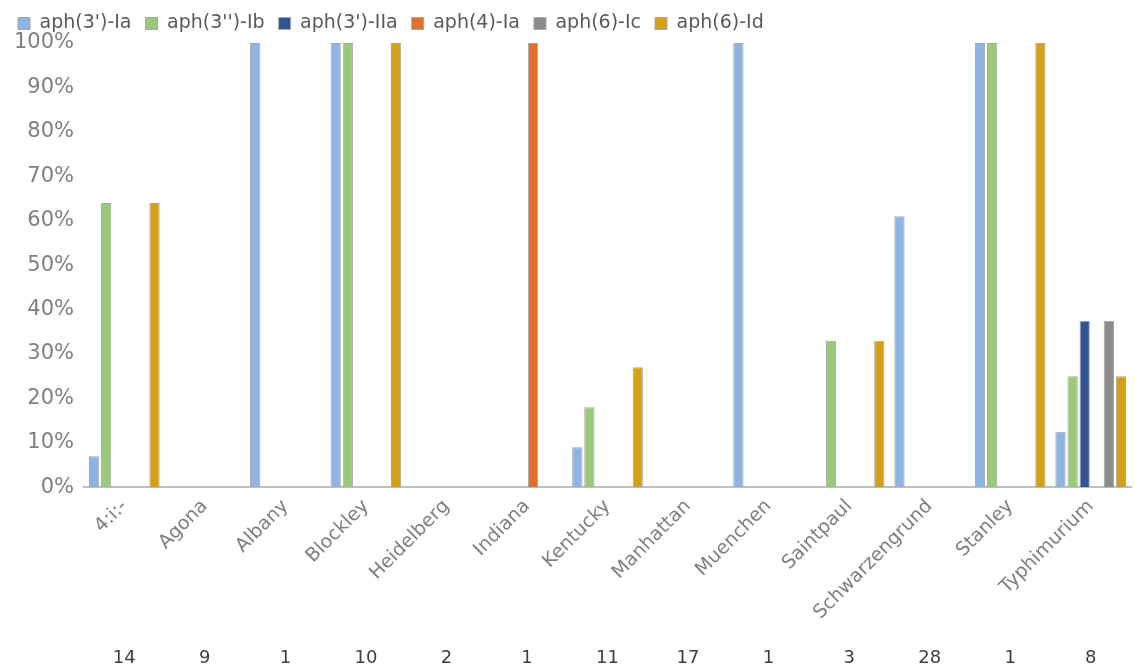 This screenshot has width=1135, height=672. Describe the element at coordinates (109, 515) in the screenshot. I see `x-tick-label: 4:i:-` at that location.